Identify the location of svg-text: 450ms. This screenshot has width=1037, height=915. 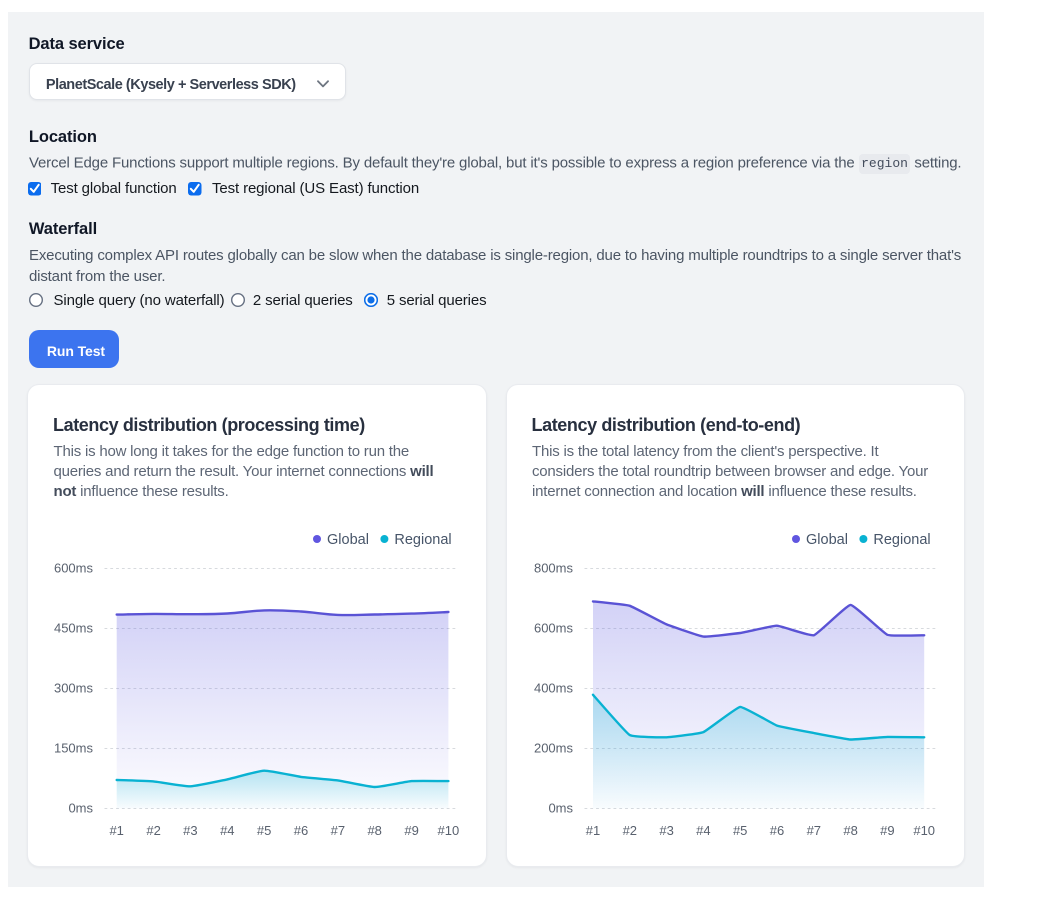
(74, 628).